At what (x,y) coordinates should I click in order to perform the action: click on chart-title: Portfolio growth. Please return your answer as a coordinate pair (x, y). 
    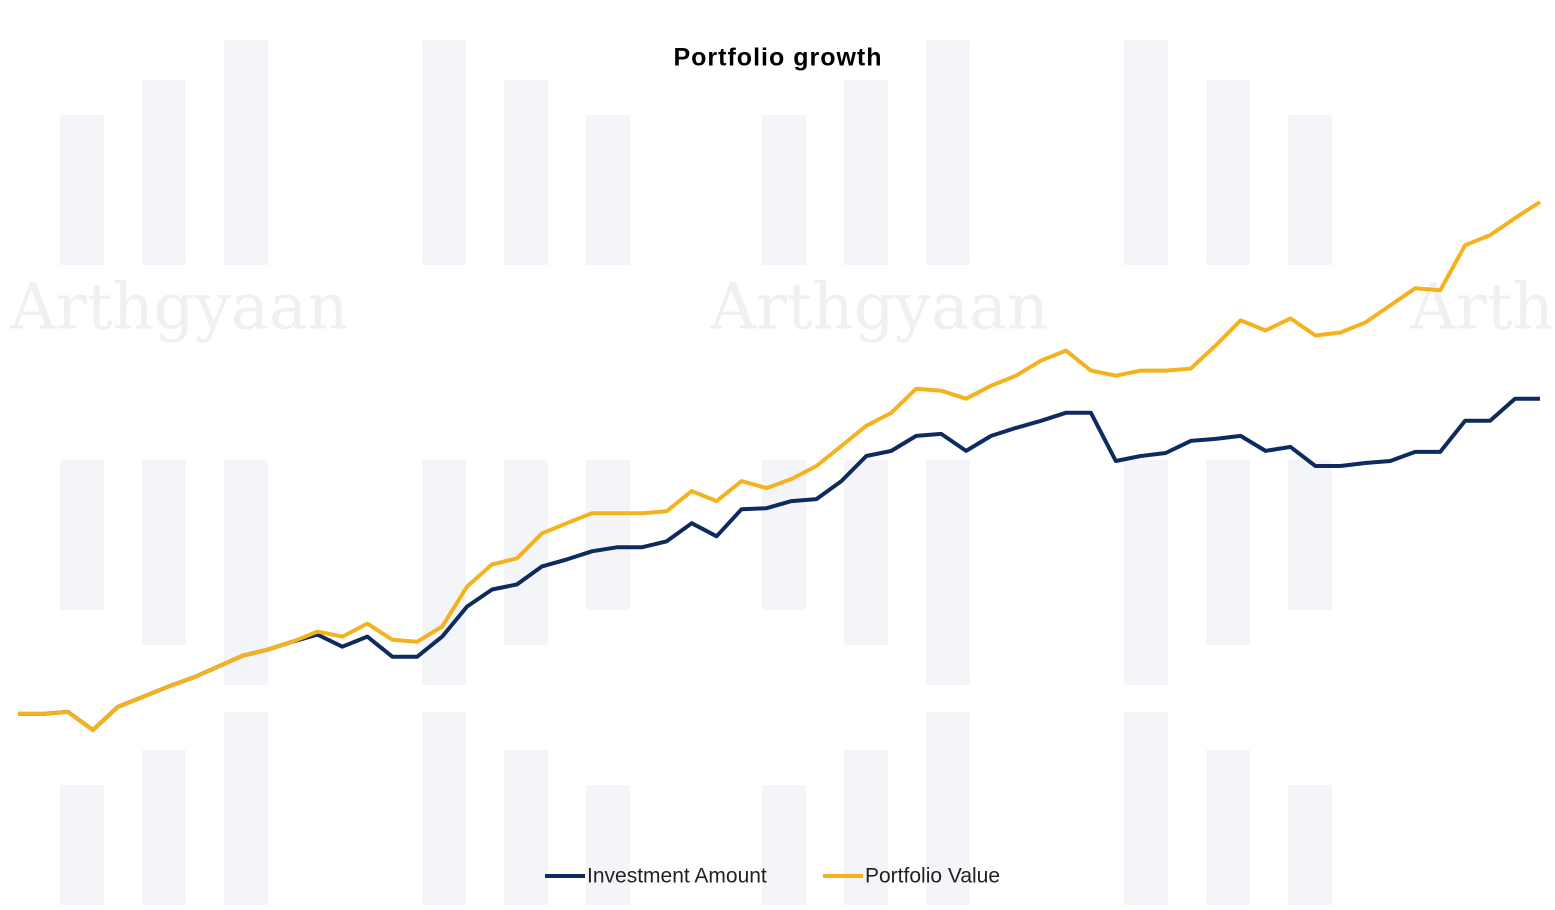
    Looking at the image, I should click on (777, 58).